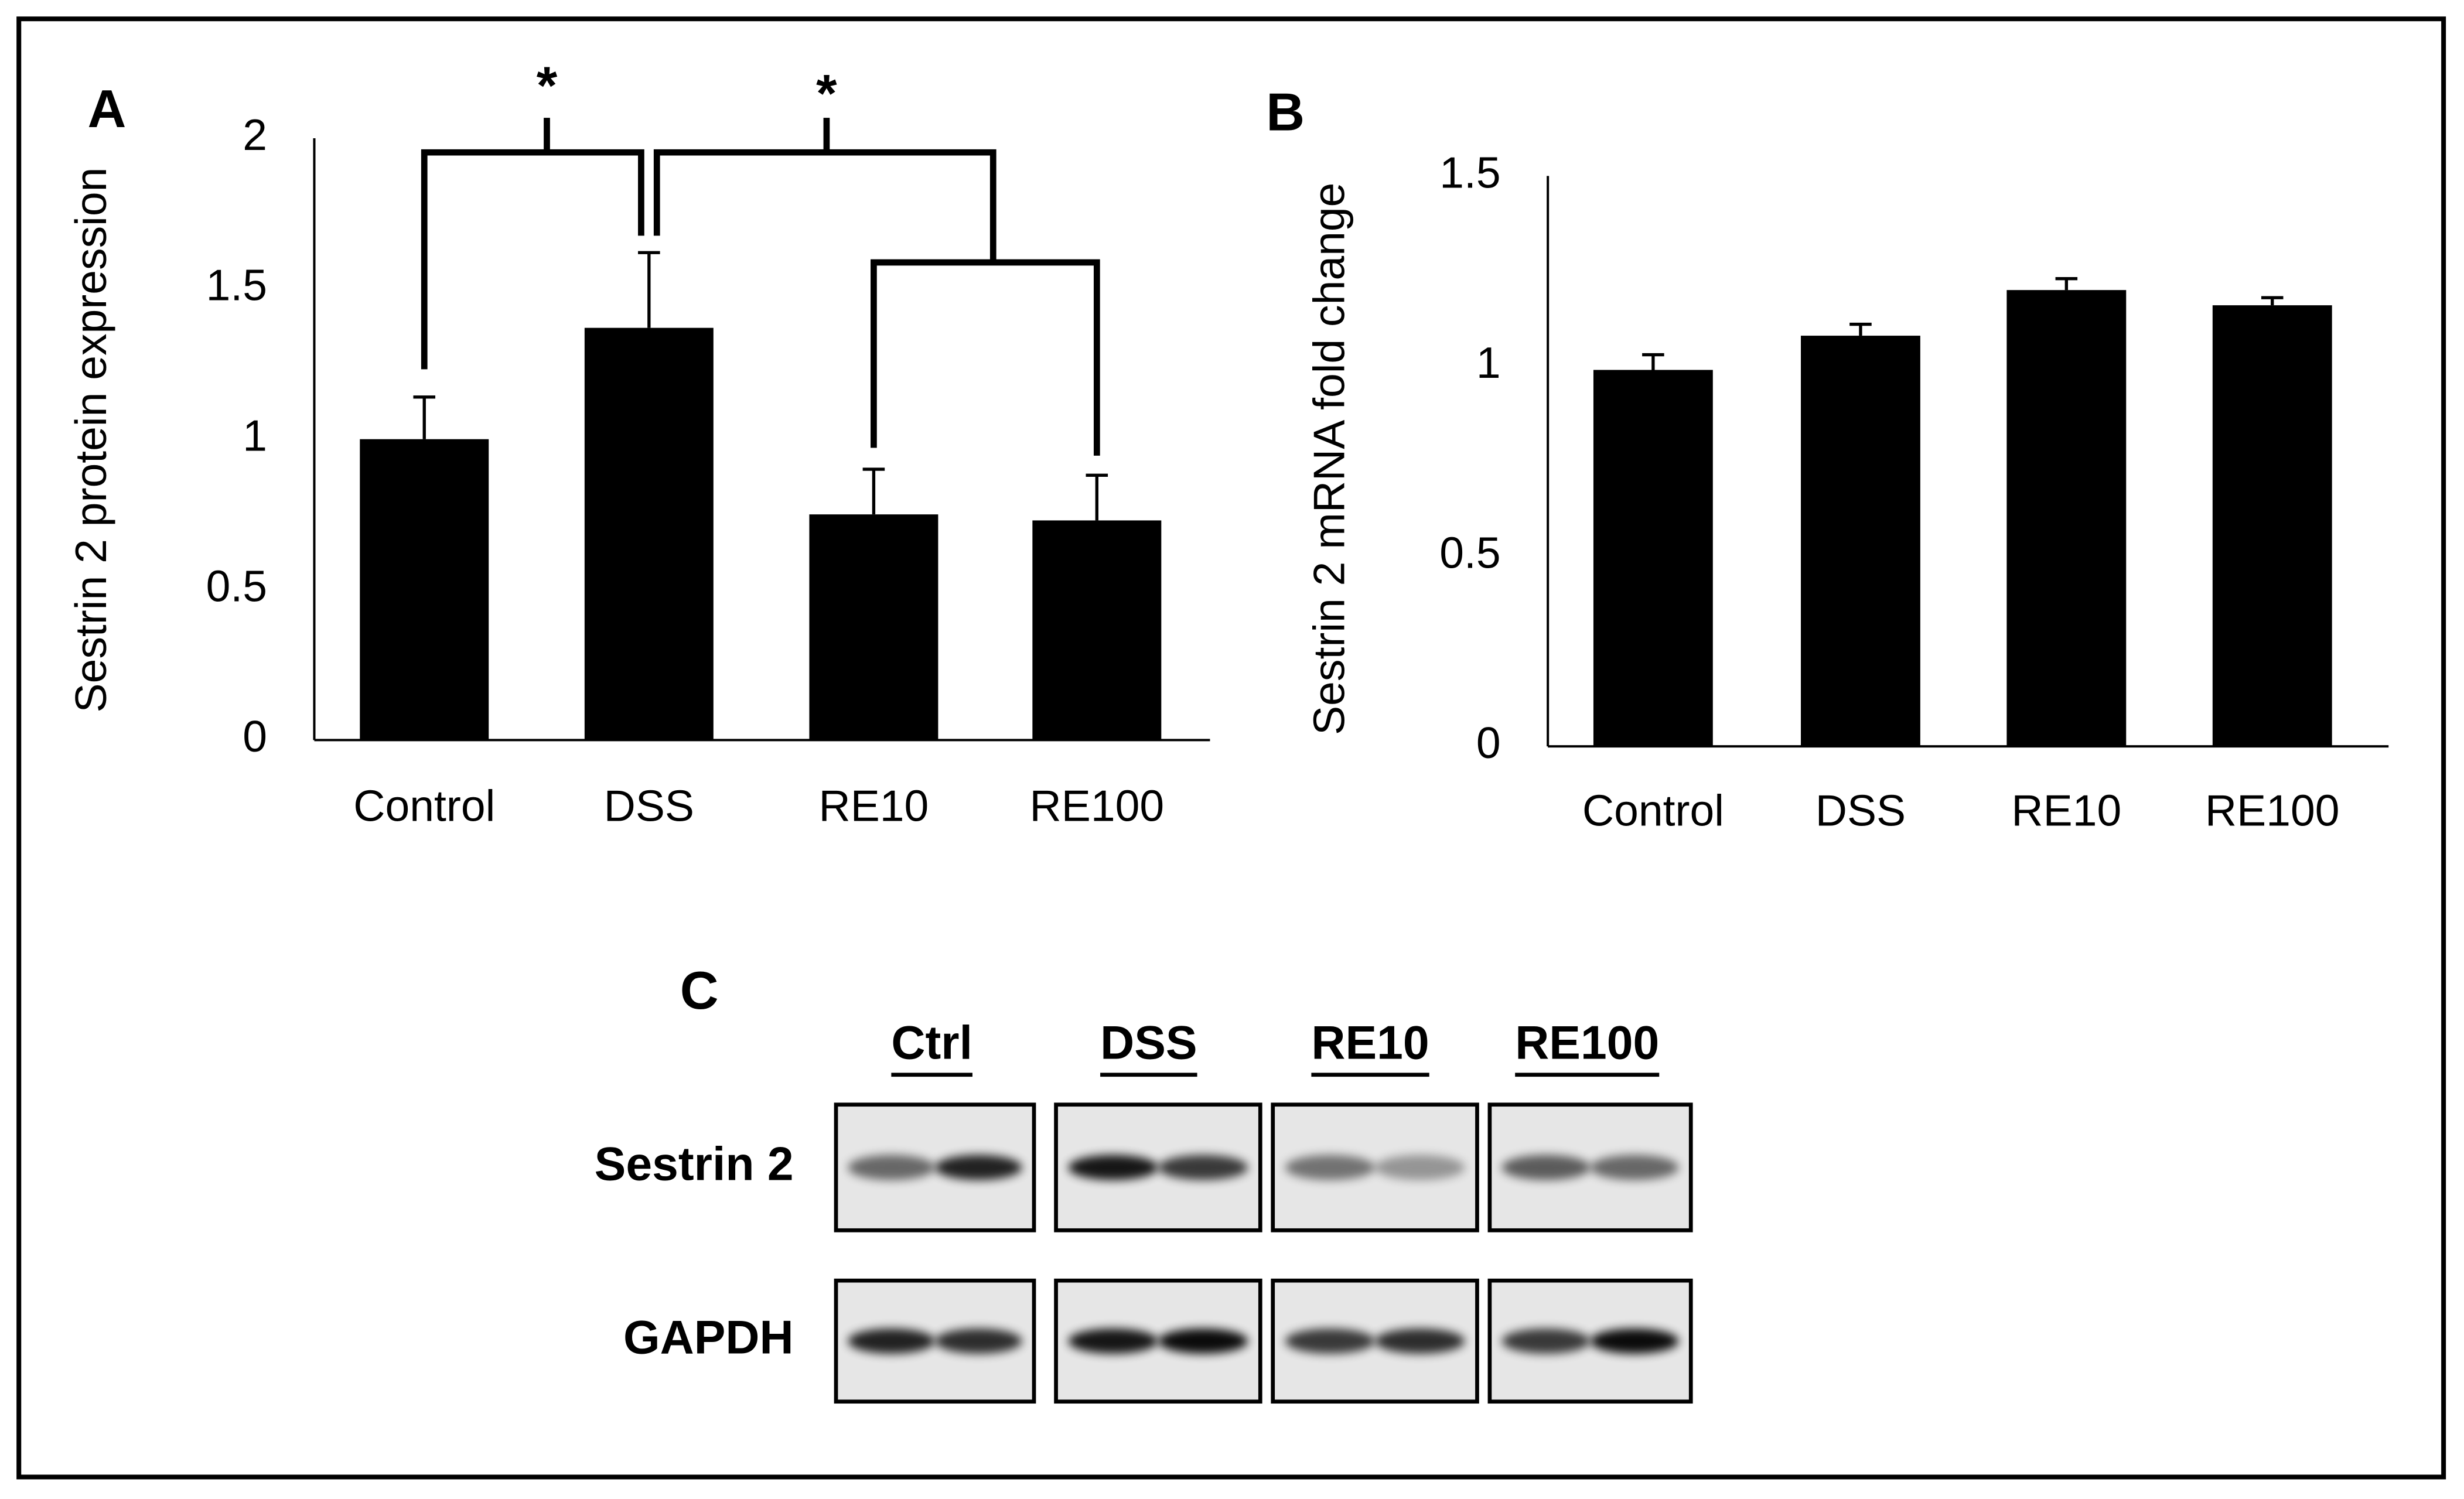 The image size is (2464, 1499). What do you see at coordinates (1148, 1043) in the screenshot?
I see `group-label: DSS` at bounding box center [1148, 1043].